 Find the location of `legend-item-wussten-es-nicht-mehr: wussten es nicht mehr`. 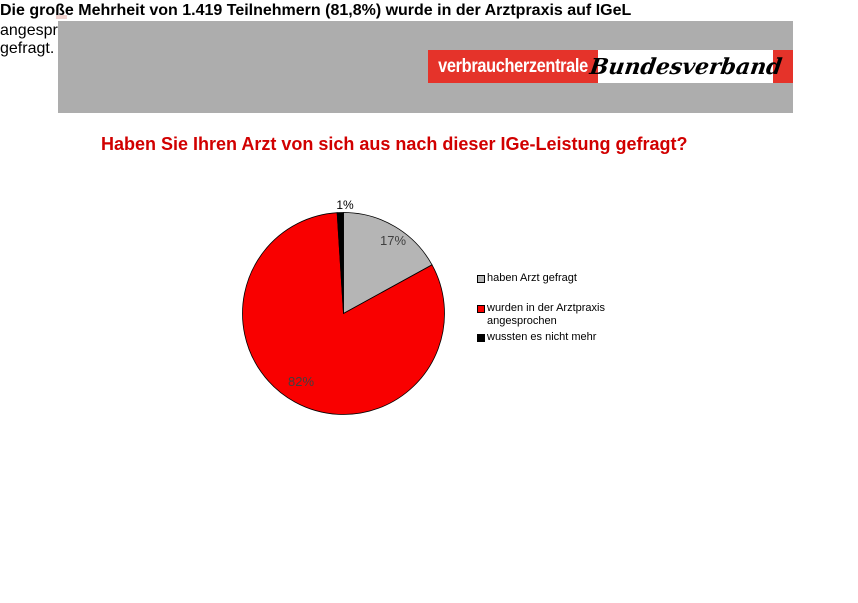

legend-item-wussten-es-nicht-mehr: wussten es nicht mehr is located at coordinates (536, 337).